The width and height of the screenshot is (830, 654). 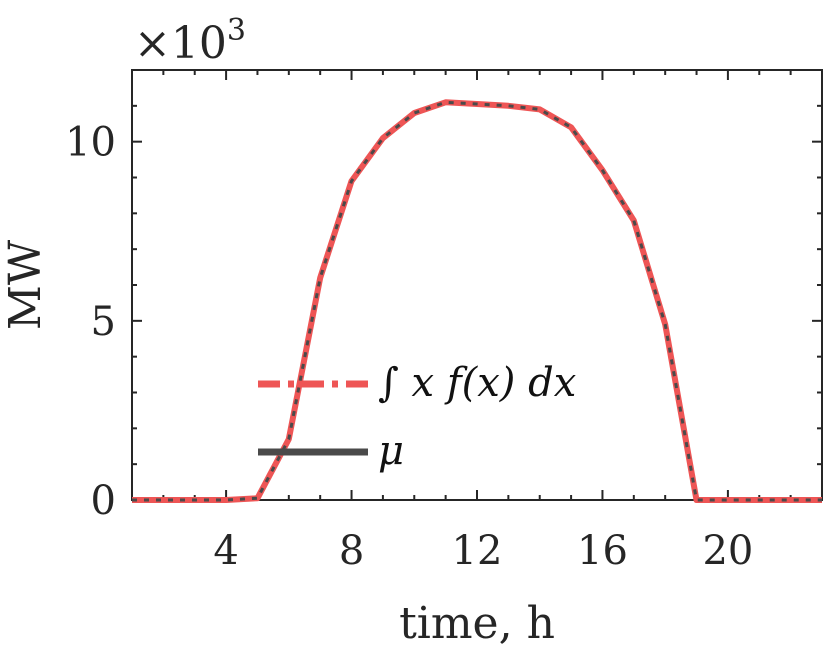 I want to click on x-tick-label: 16, so click(x=602, y=551).